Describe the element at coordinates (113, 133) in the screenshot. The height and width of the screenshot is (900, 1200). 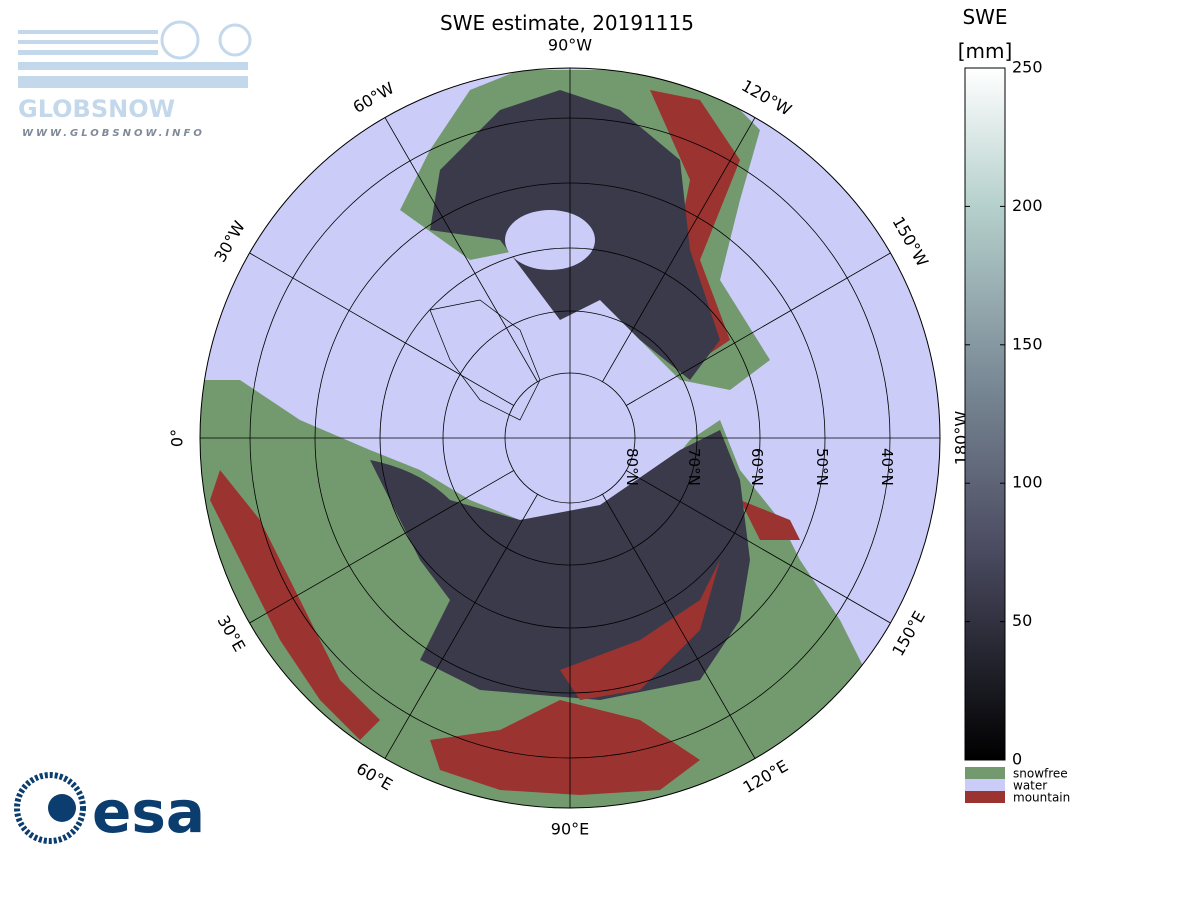
I see `globsnow-url: WWW.GLOBSNOW.INFO` at that location.